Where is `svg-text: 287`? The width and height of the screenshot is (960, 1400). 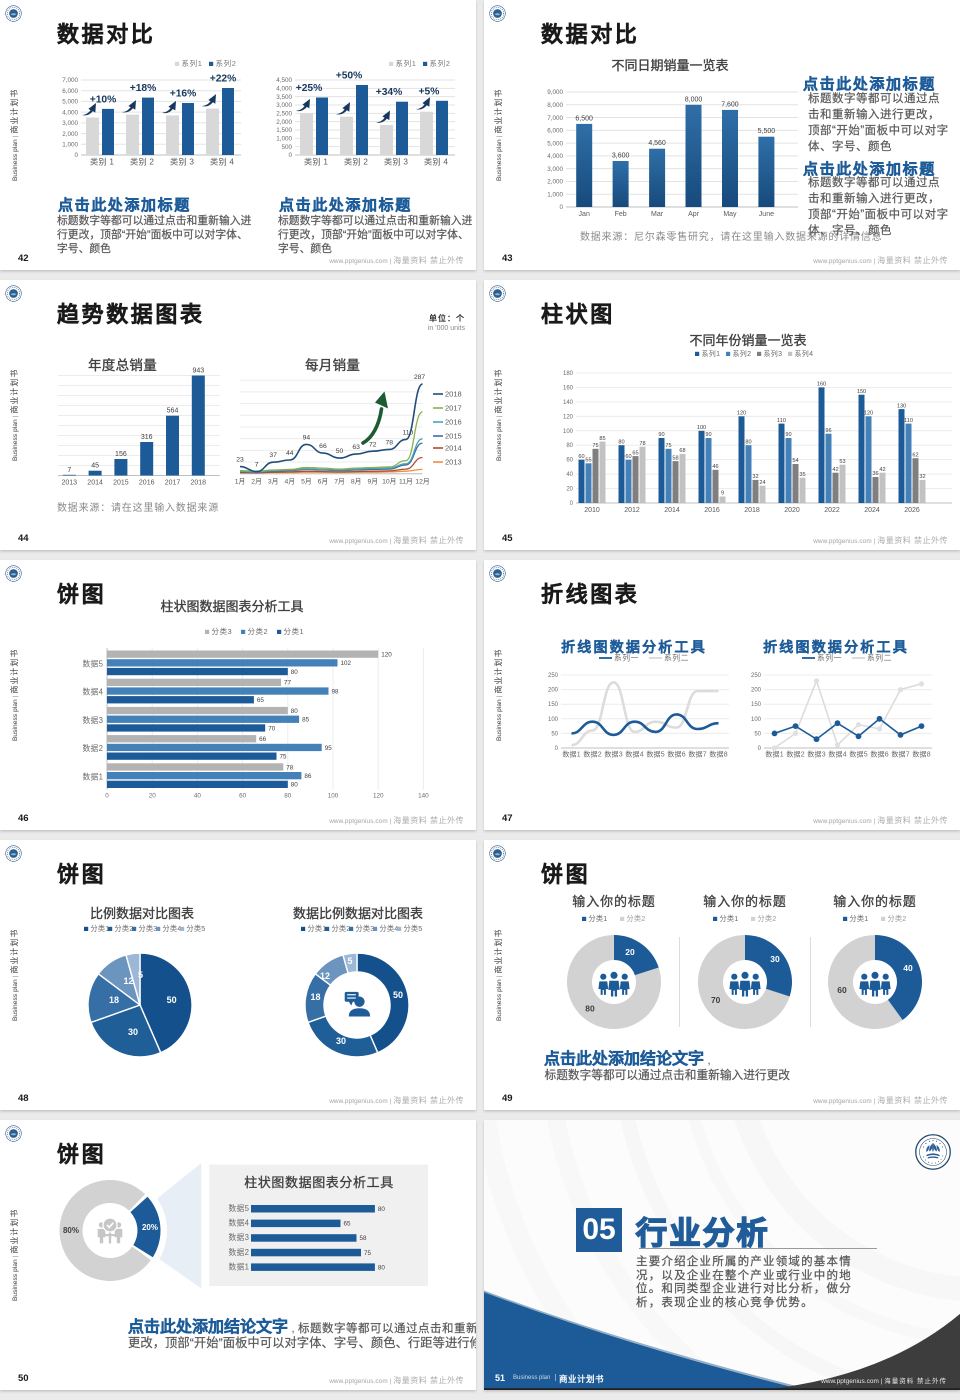
svg-text: 287 is located at coordinates (420, 377).